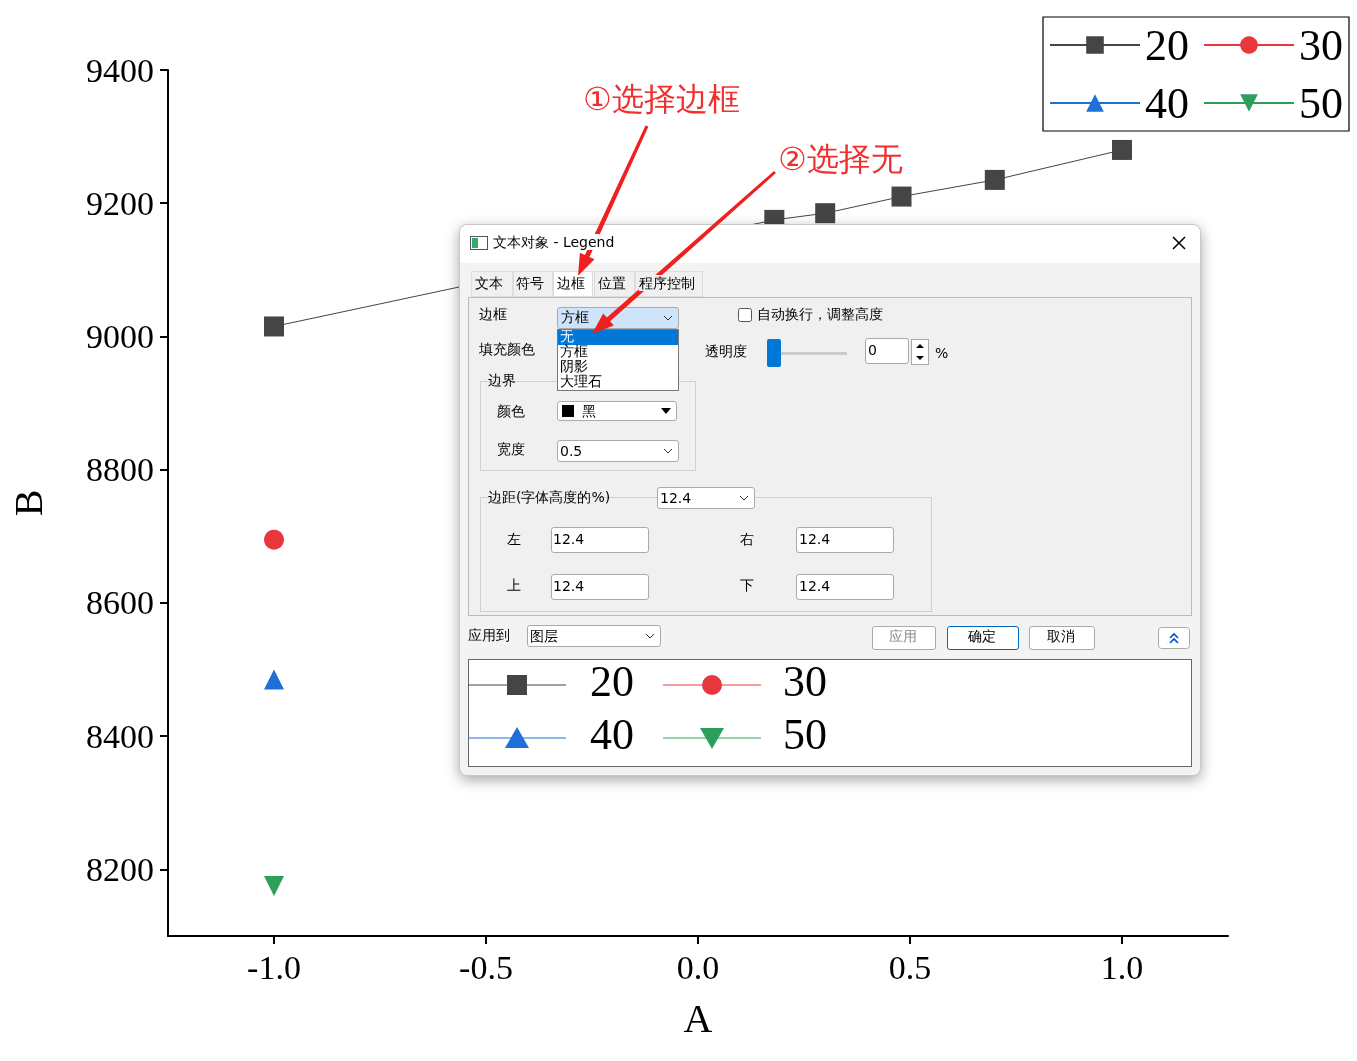 The image size is (1357, 1061). What do you see at coordinates (120, 203) in the screenshot?
I see `y-tick-label: 9200` at bounding box center [120, 203].